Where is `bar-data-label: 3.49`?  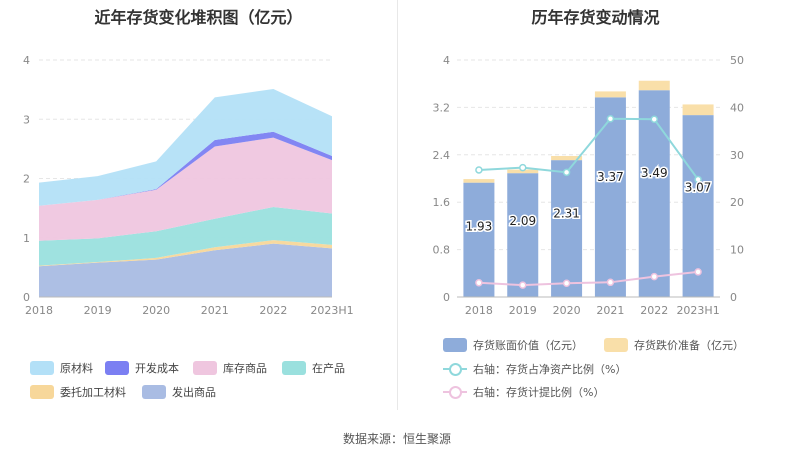
bar-data-label: 3.49 is located at coordinates (654, 173).